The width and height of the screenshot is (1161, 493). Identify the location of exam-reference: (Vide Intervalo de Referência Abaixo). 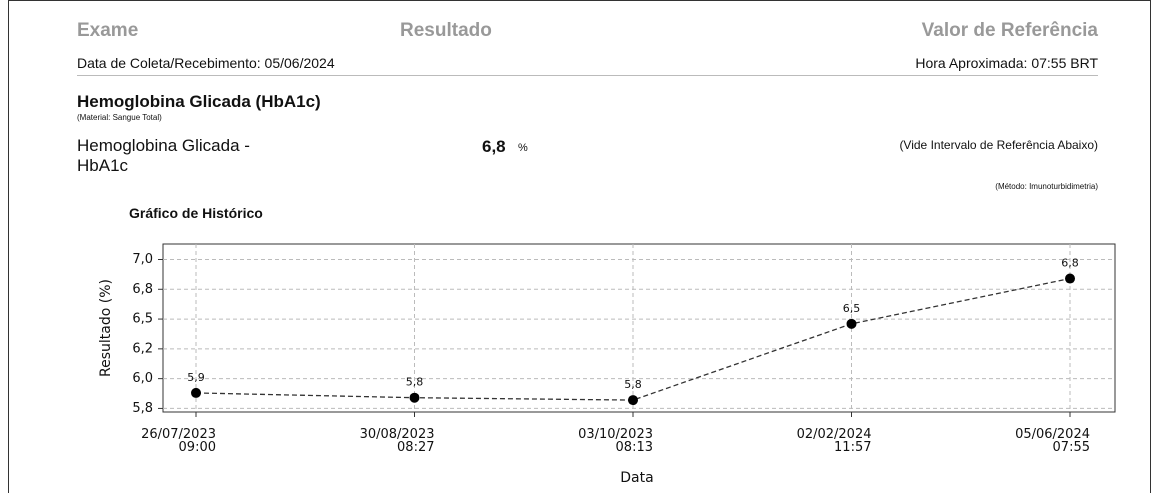
(998, 145).